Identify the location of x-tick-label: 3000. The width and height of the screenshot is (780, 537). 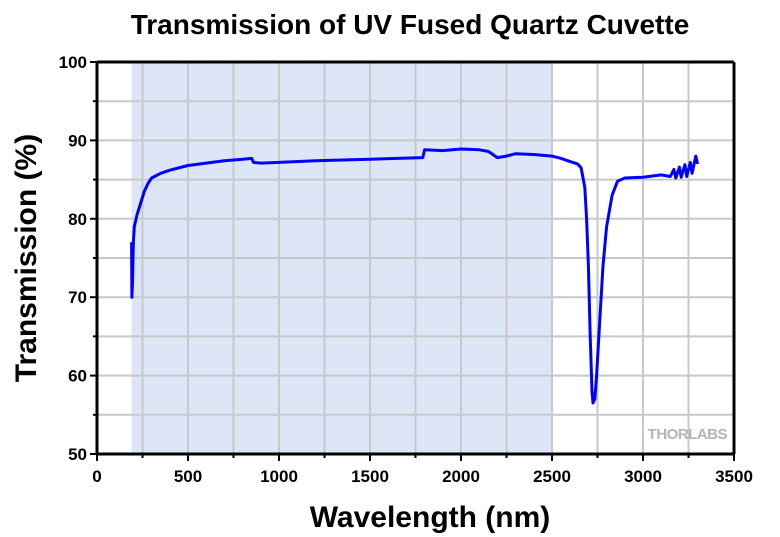
(643, 476).